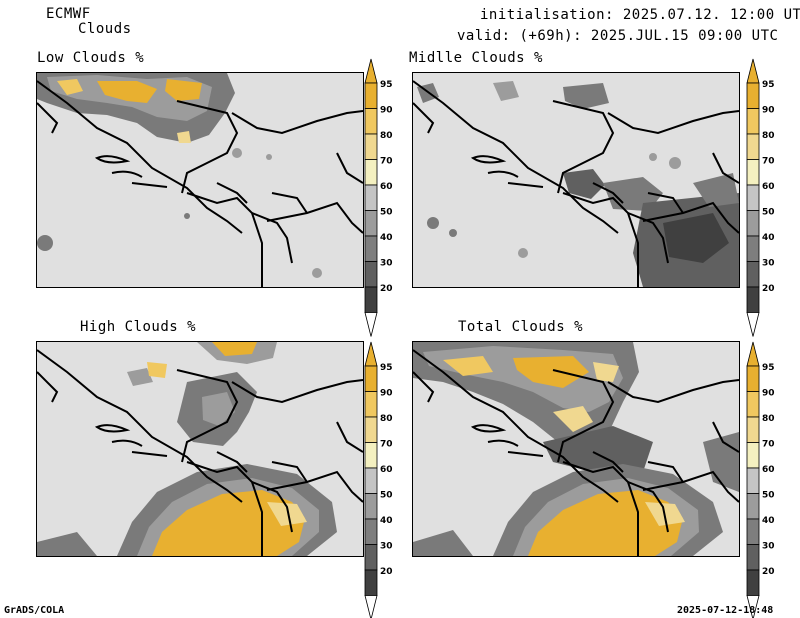 The width and height of the screenshot is (800, 618). I want to click on footer-timestamp: 2025-07-12-18:48, so click(725, 610).